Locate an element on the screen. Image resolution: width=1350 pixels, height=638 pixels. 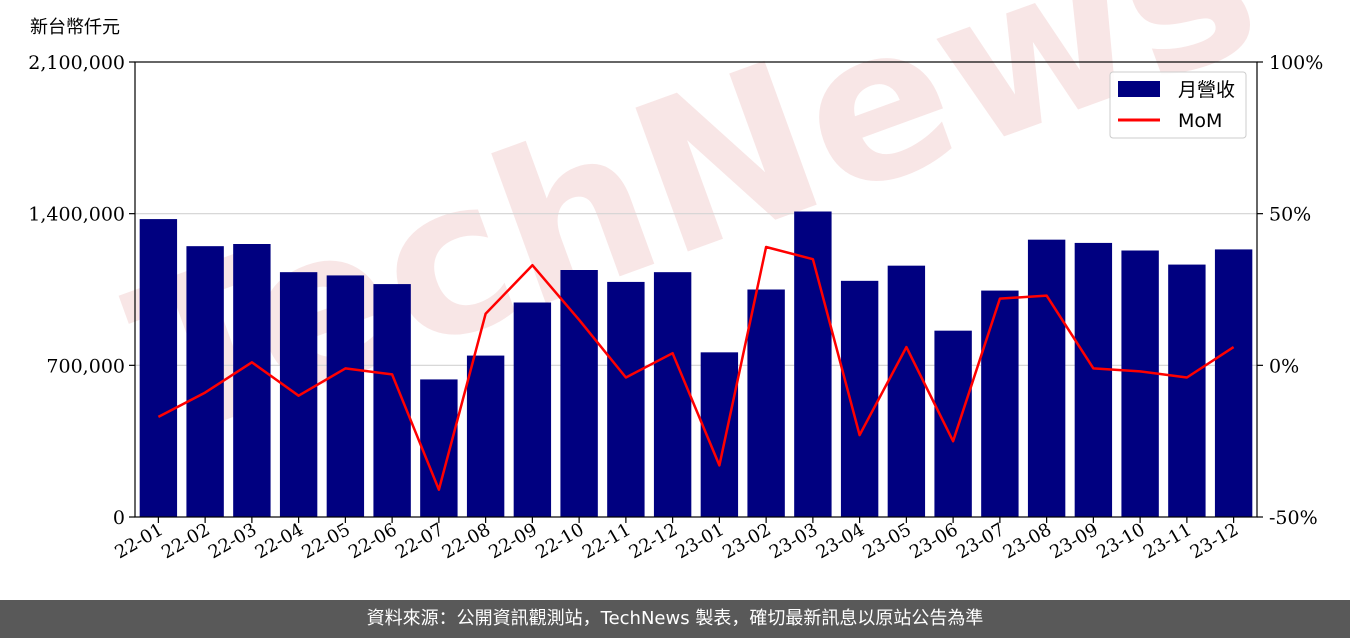
x-tick-label: 23-04 is located at coordinates (840, 541).